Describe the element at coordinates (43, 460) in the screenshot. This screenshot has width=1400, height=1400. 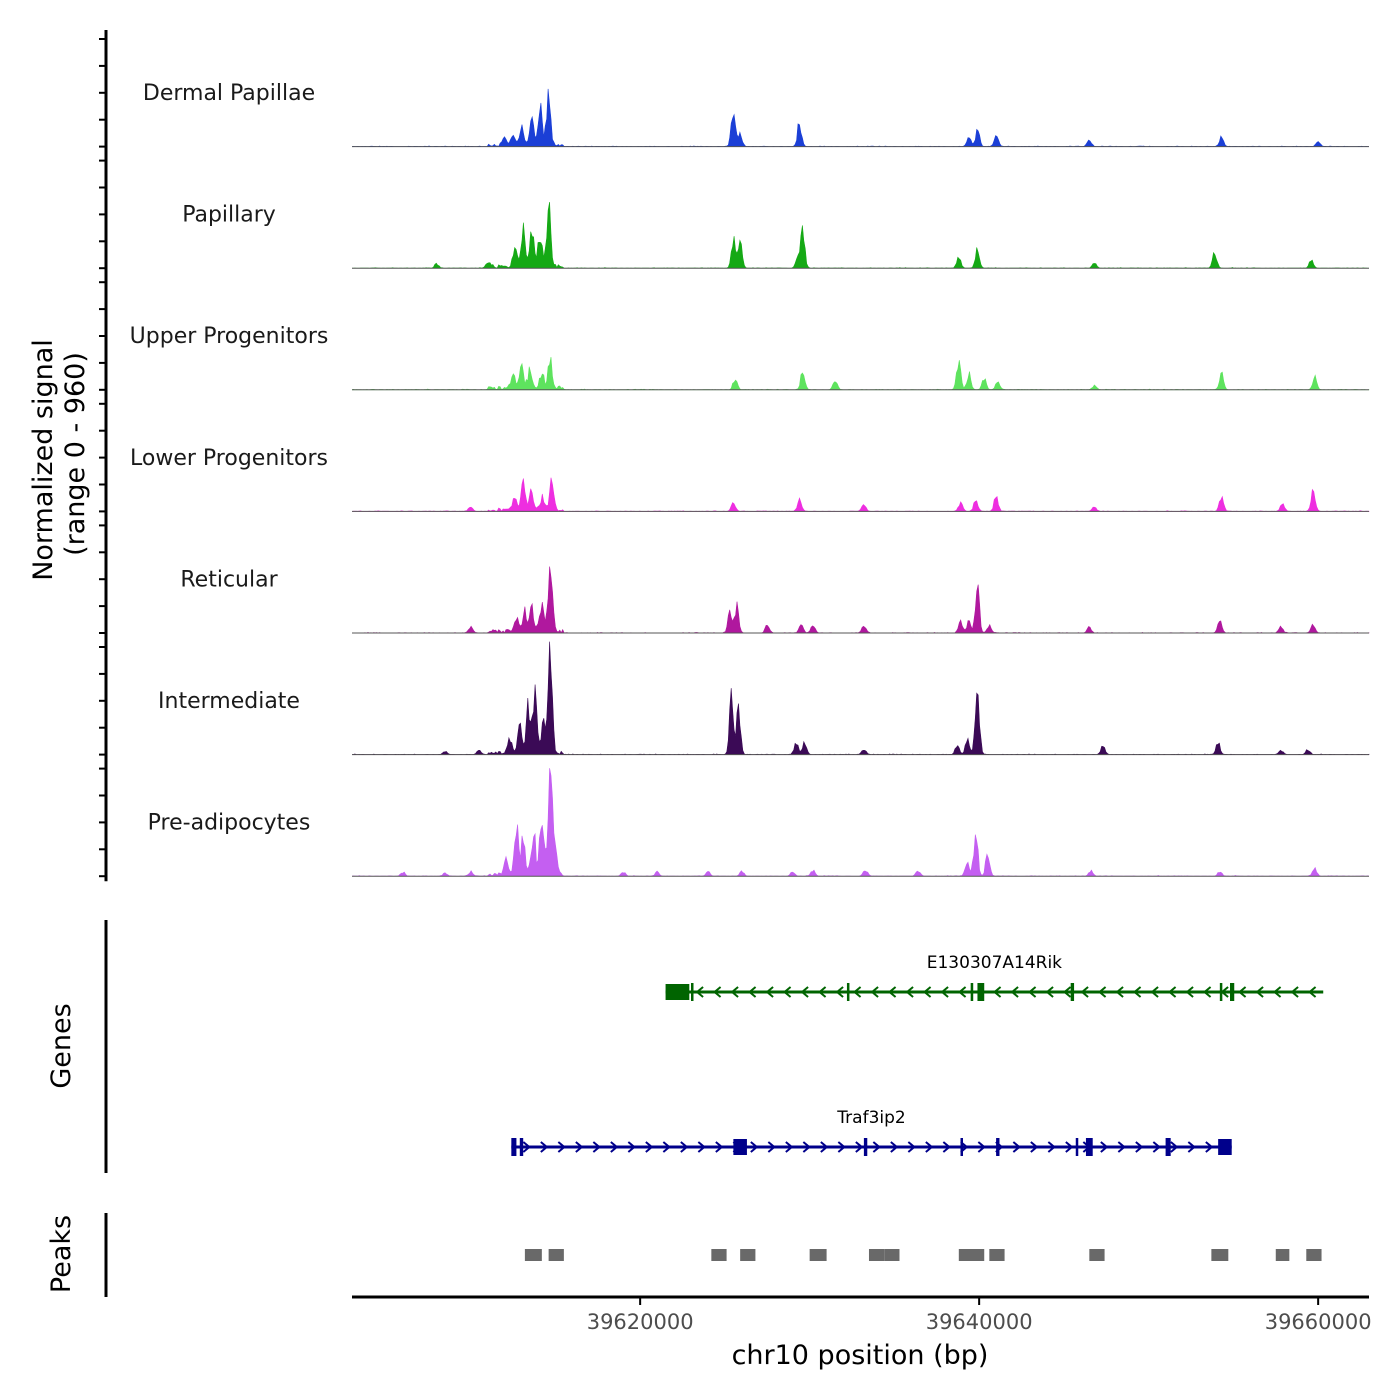
I see `y-axis-title-line1: Normalized signal` at that location.